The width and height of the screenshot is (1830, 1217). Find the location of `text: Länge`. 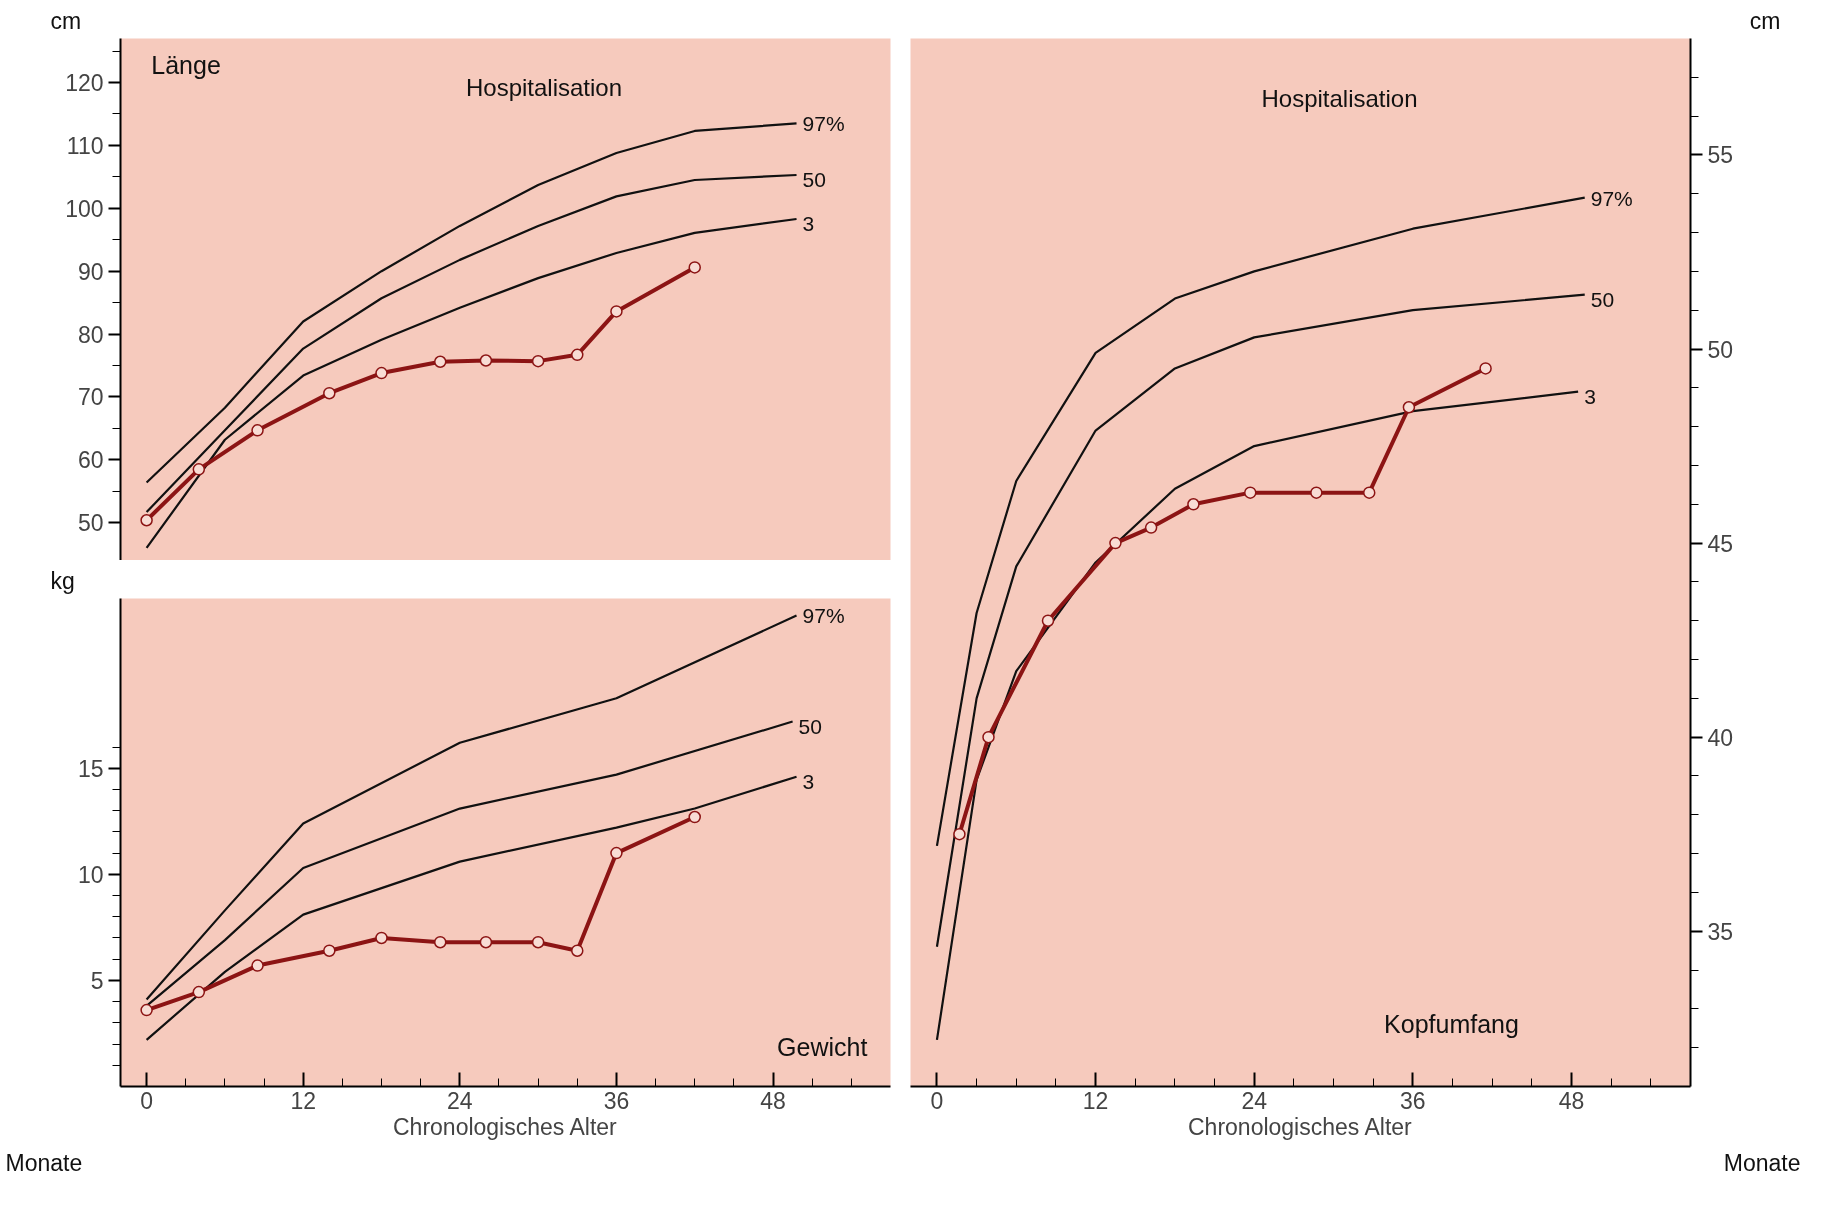

text: Länge is located at coordinates (186, 64).